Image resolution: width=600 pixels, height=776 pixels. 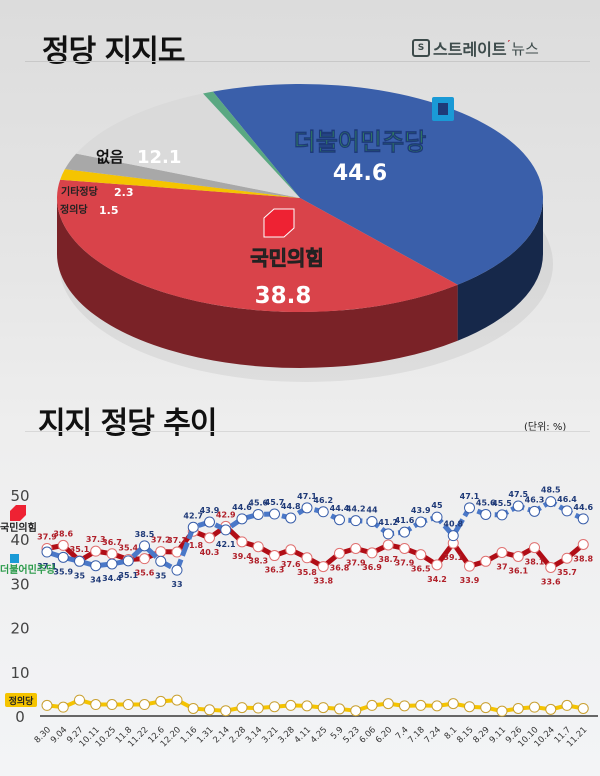 What do you see at coordinates (384, 735) in the screenshot?
I see `svg-text: 6.20` at bounding box center [384, 735].